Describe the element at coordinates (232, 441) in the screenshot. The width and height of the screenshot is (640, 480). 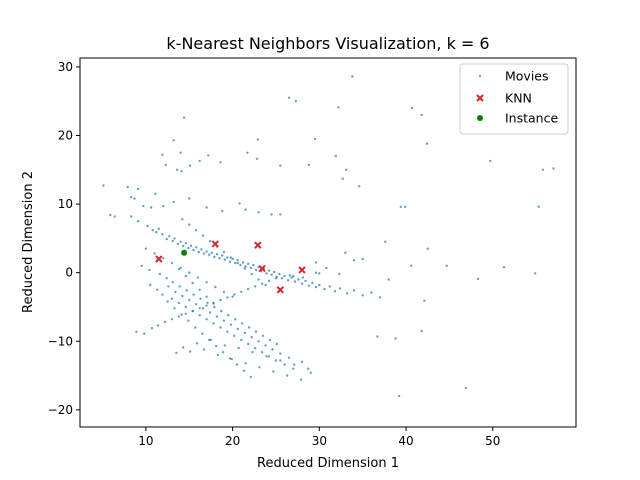
I see `x-tick-label: 20` at that location.